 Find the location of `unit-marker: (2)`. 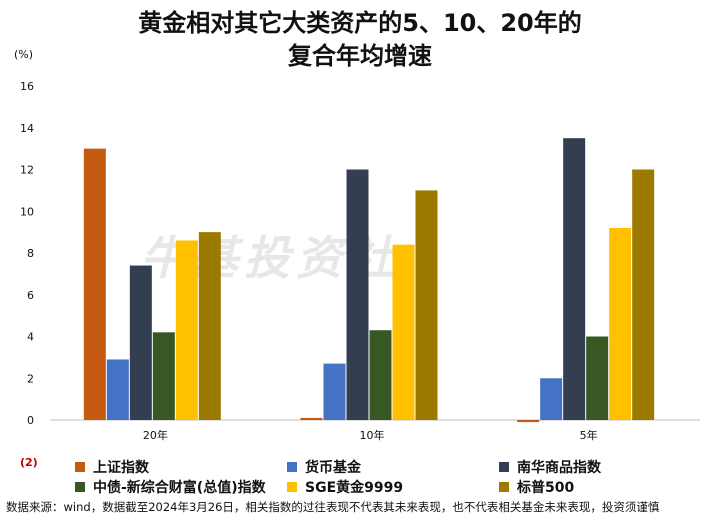

unit-marker: (2) is located at coordinates (29, 462).